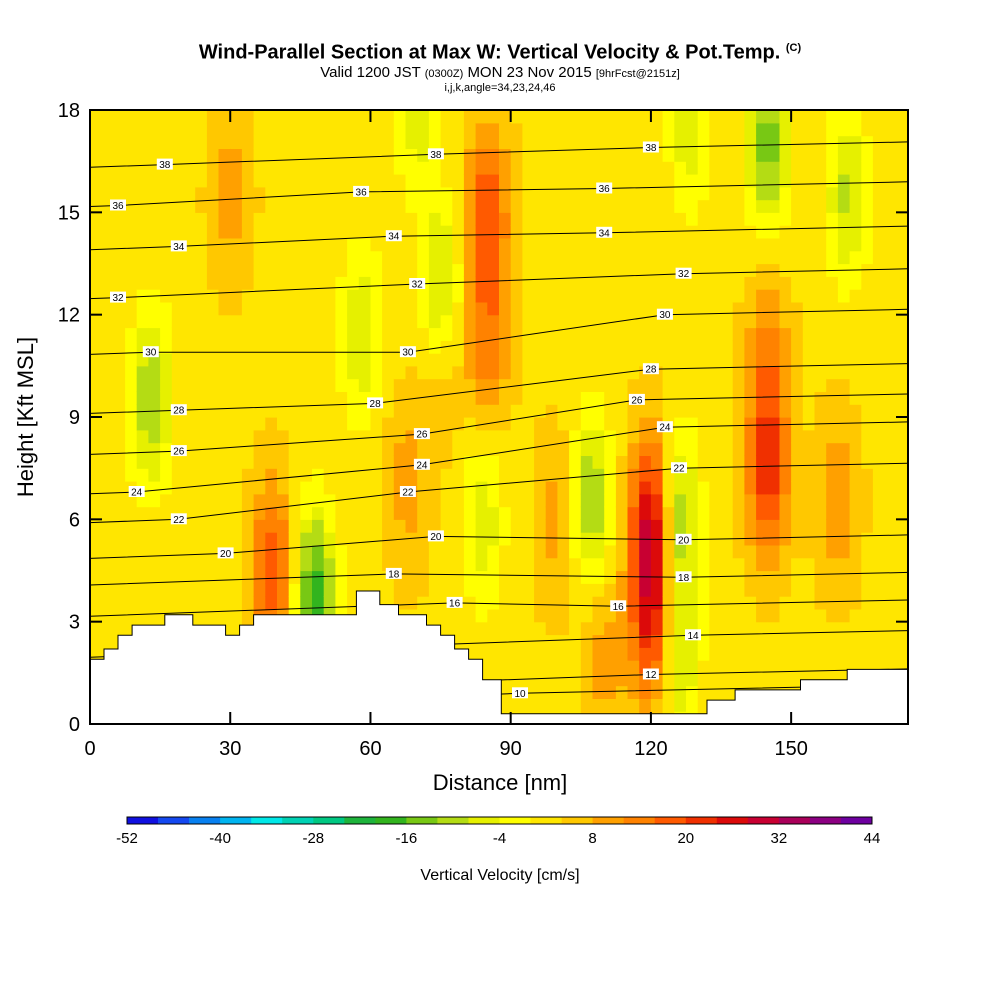 Image resolution: width=1000 pixels, height=1000 pixels. I want to click on contour-label: 16, so click(455, 603).